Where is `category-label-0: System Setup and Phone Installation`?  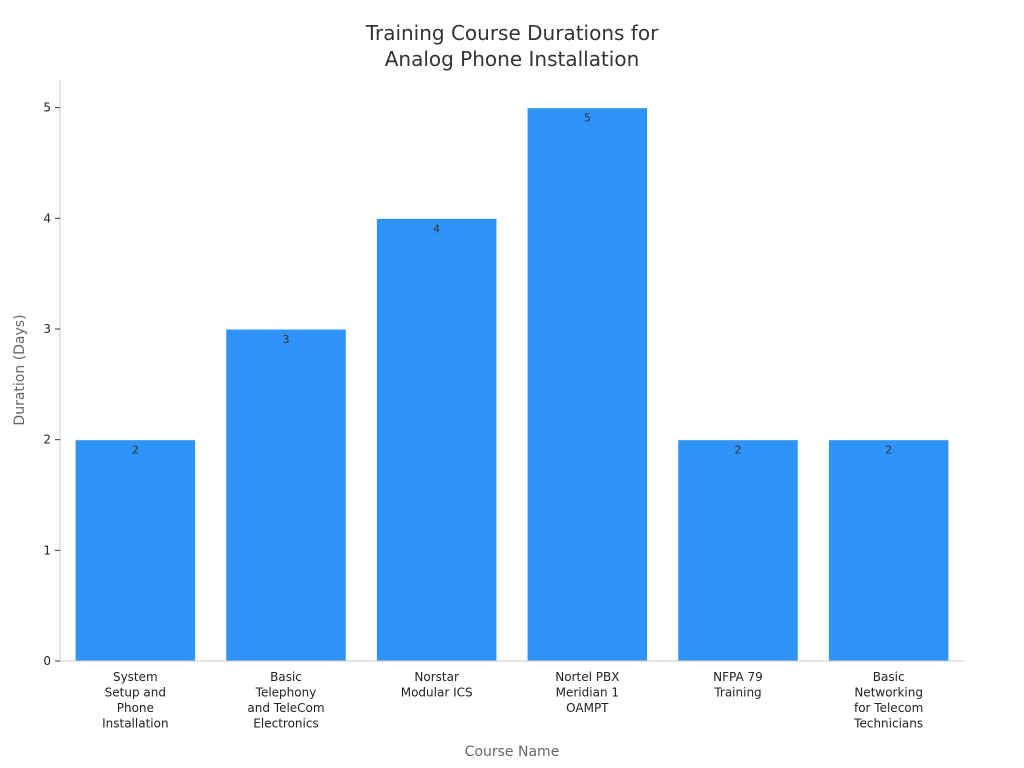
category-label-0: System Setup and Phone Installation is located at coordinates (135, 700).